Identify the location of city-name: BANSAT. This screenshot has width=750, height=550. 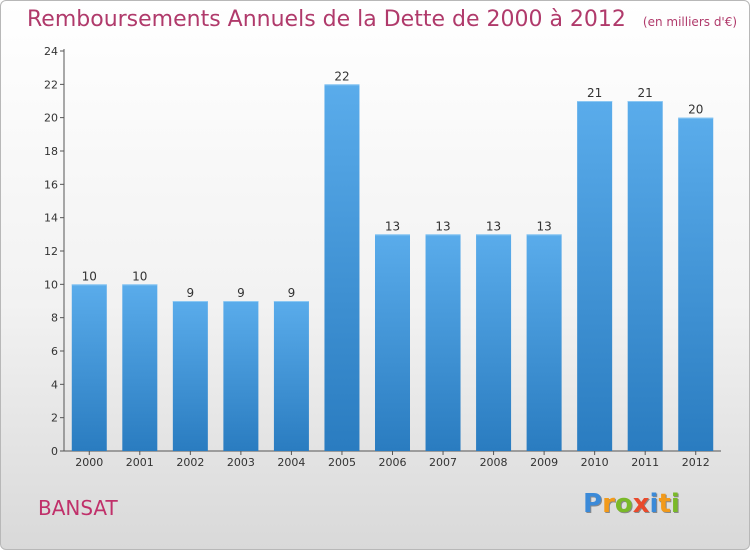
(78, 508).